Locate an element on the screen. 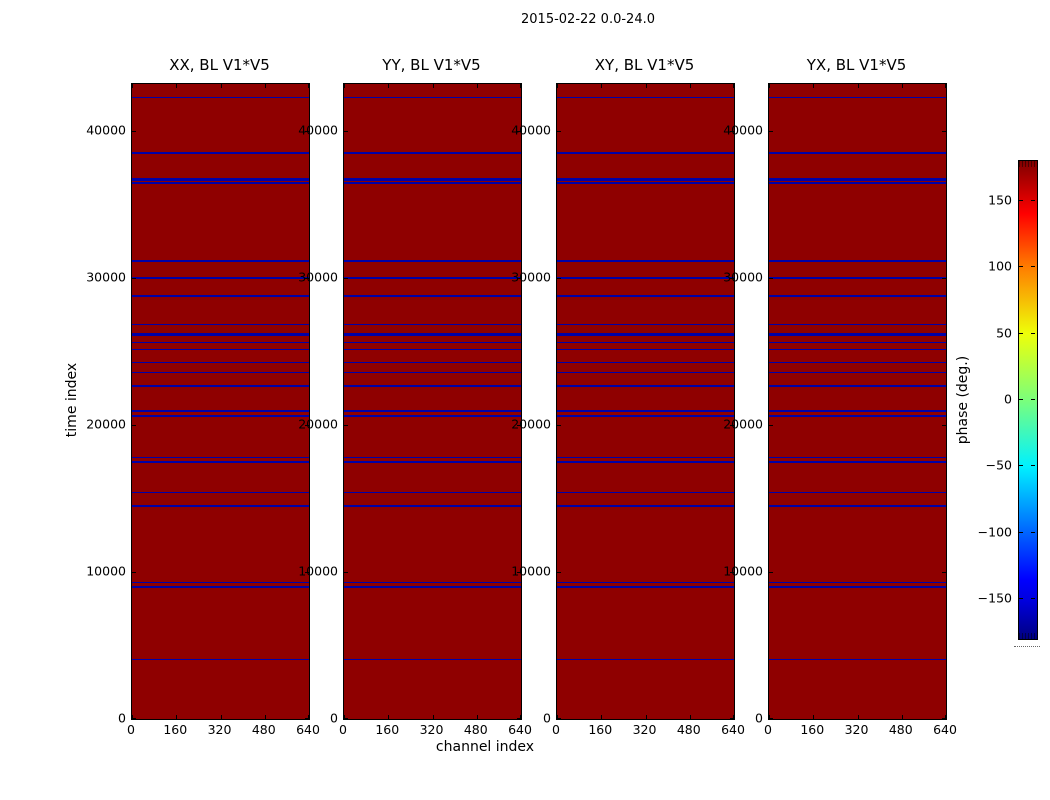 This screenshot has width=1050, height=800. heatmap-panel-xx is located at coordinates (220, 401).